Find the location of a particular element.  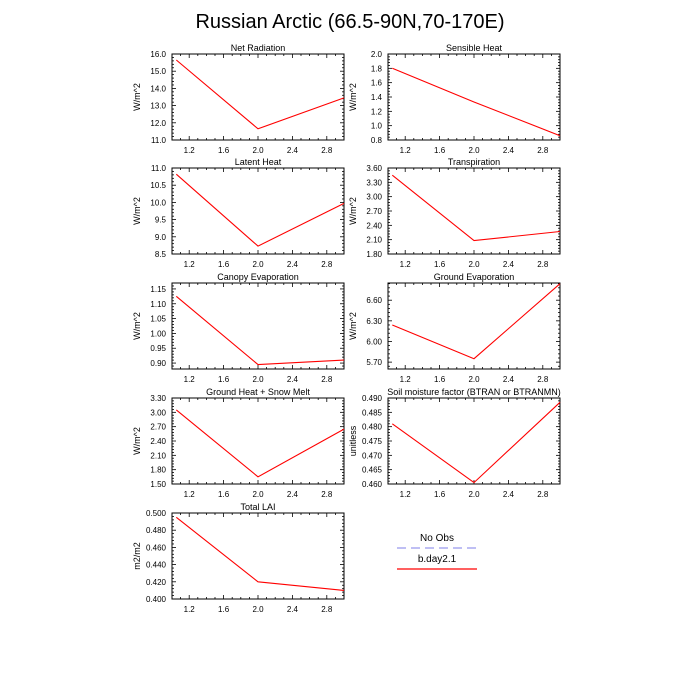

panel-title: Ground Heat + Snow Melt is located at coordinates (258, 392).